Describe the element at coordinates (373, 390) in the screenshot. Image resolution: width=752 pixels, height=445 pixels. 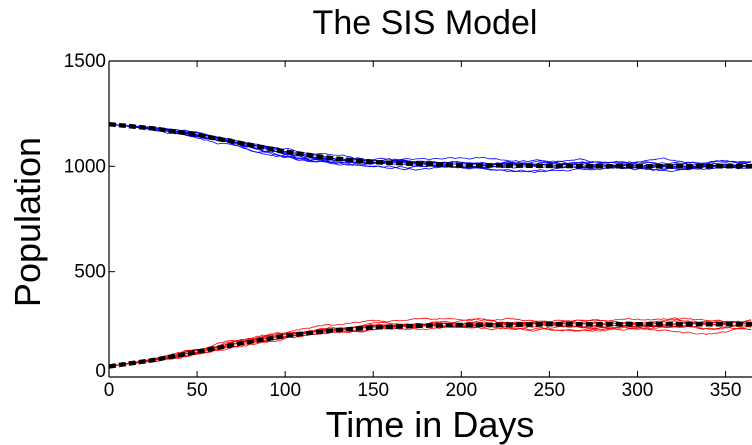
I see `x-tick-label: 150` at that location.